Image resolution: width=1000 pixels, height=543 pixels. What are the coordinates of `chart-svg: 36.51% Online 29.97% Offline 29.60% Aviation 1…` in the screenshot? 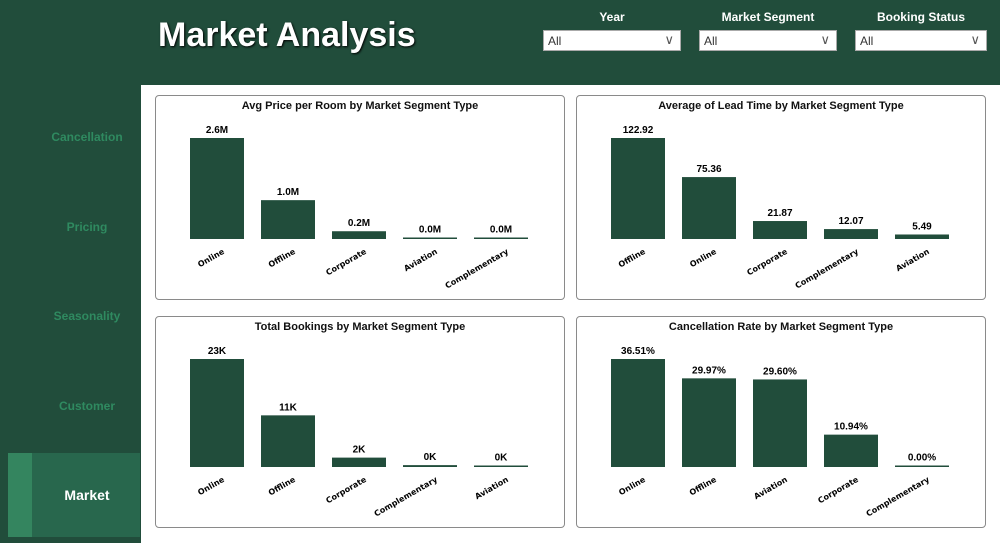 It's located at (780, 432).